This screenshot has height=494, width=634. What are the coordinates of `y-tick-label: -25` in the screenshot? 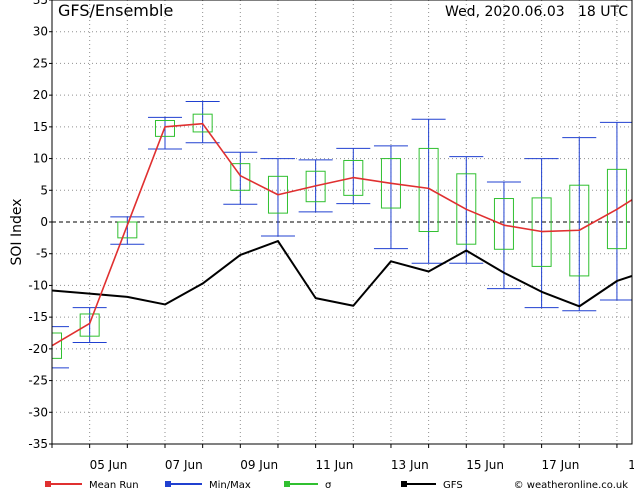 It's located at (38, 381).